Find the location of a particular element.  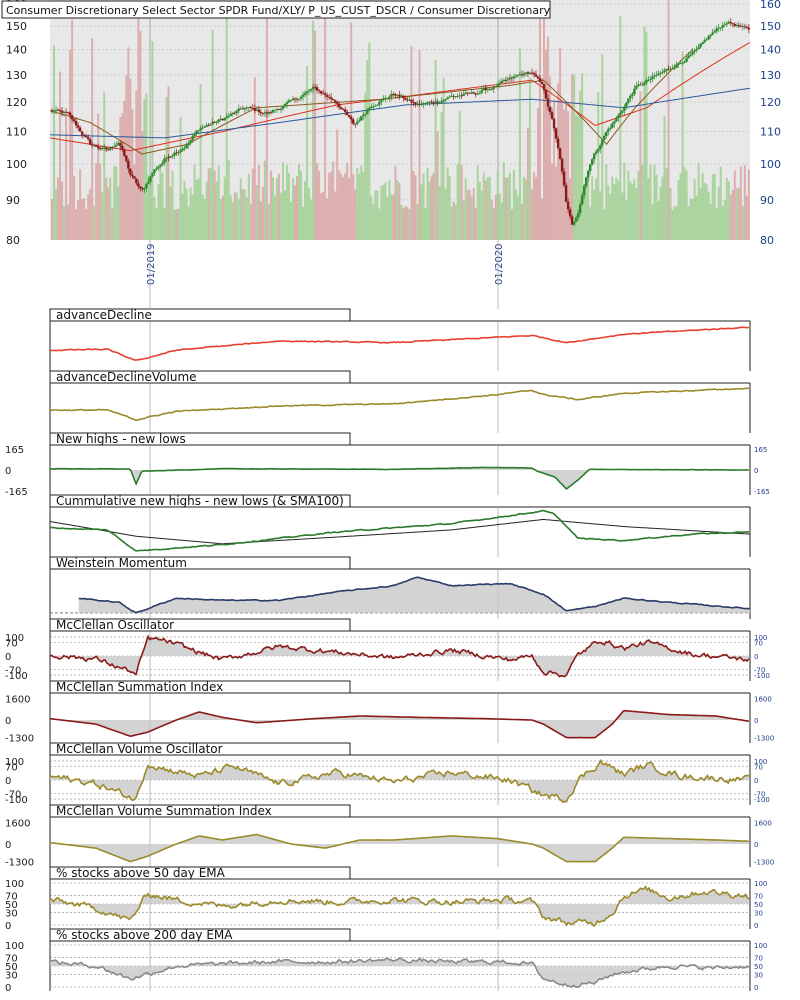

price-tick-label-right: 140 is located at coordinates (770, 50).